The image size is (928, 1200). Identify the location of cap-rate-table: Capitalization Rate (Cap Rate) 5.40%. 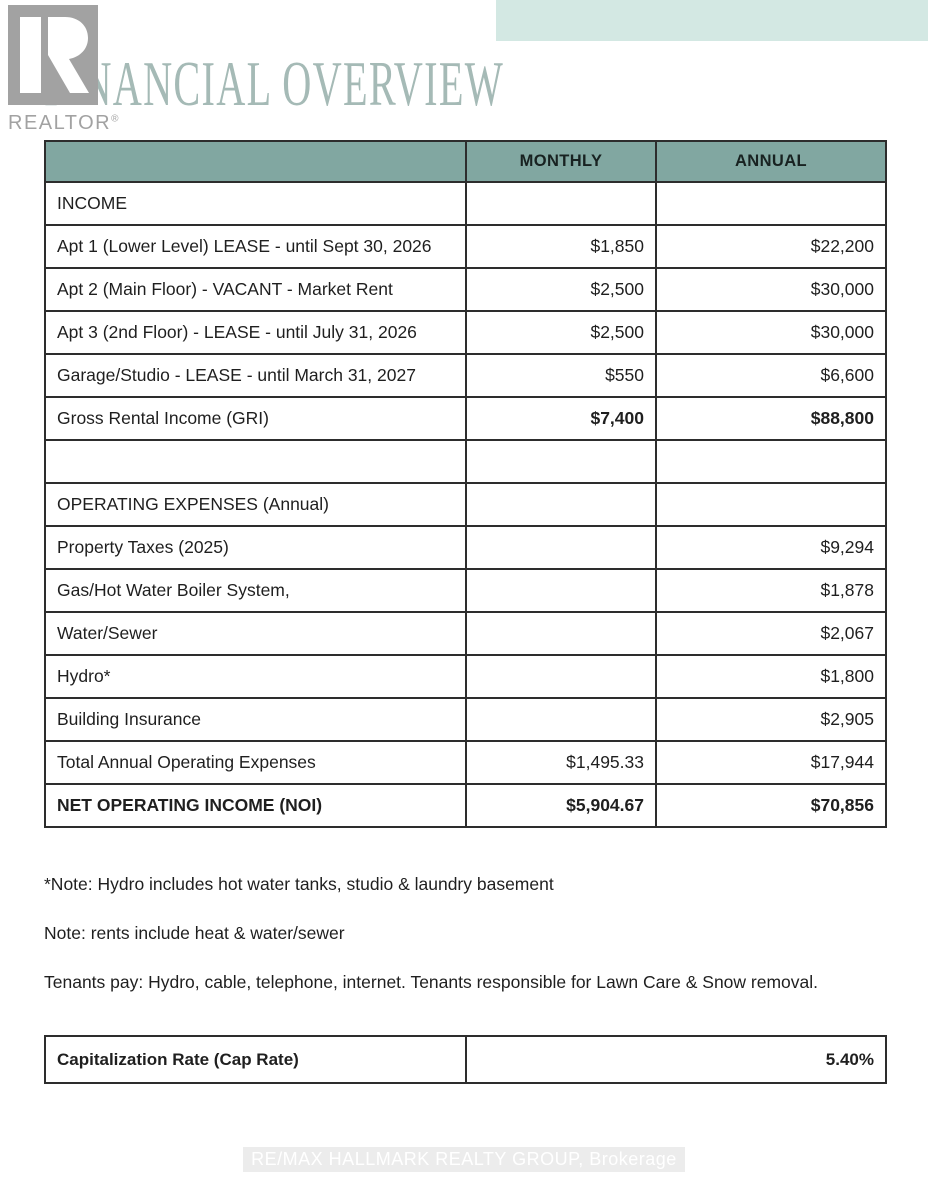
(465, 1059).